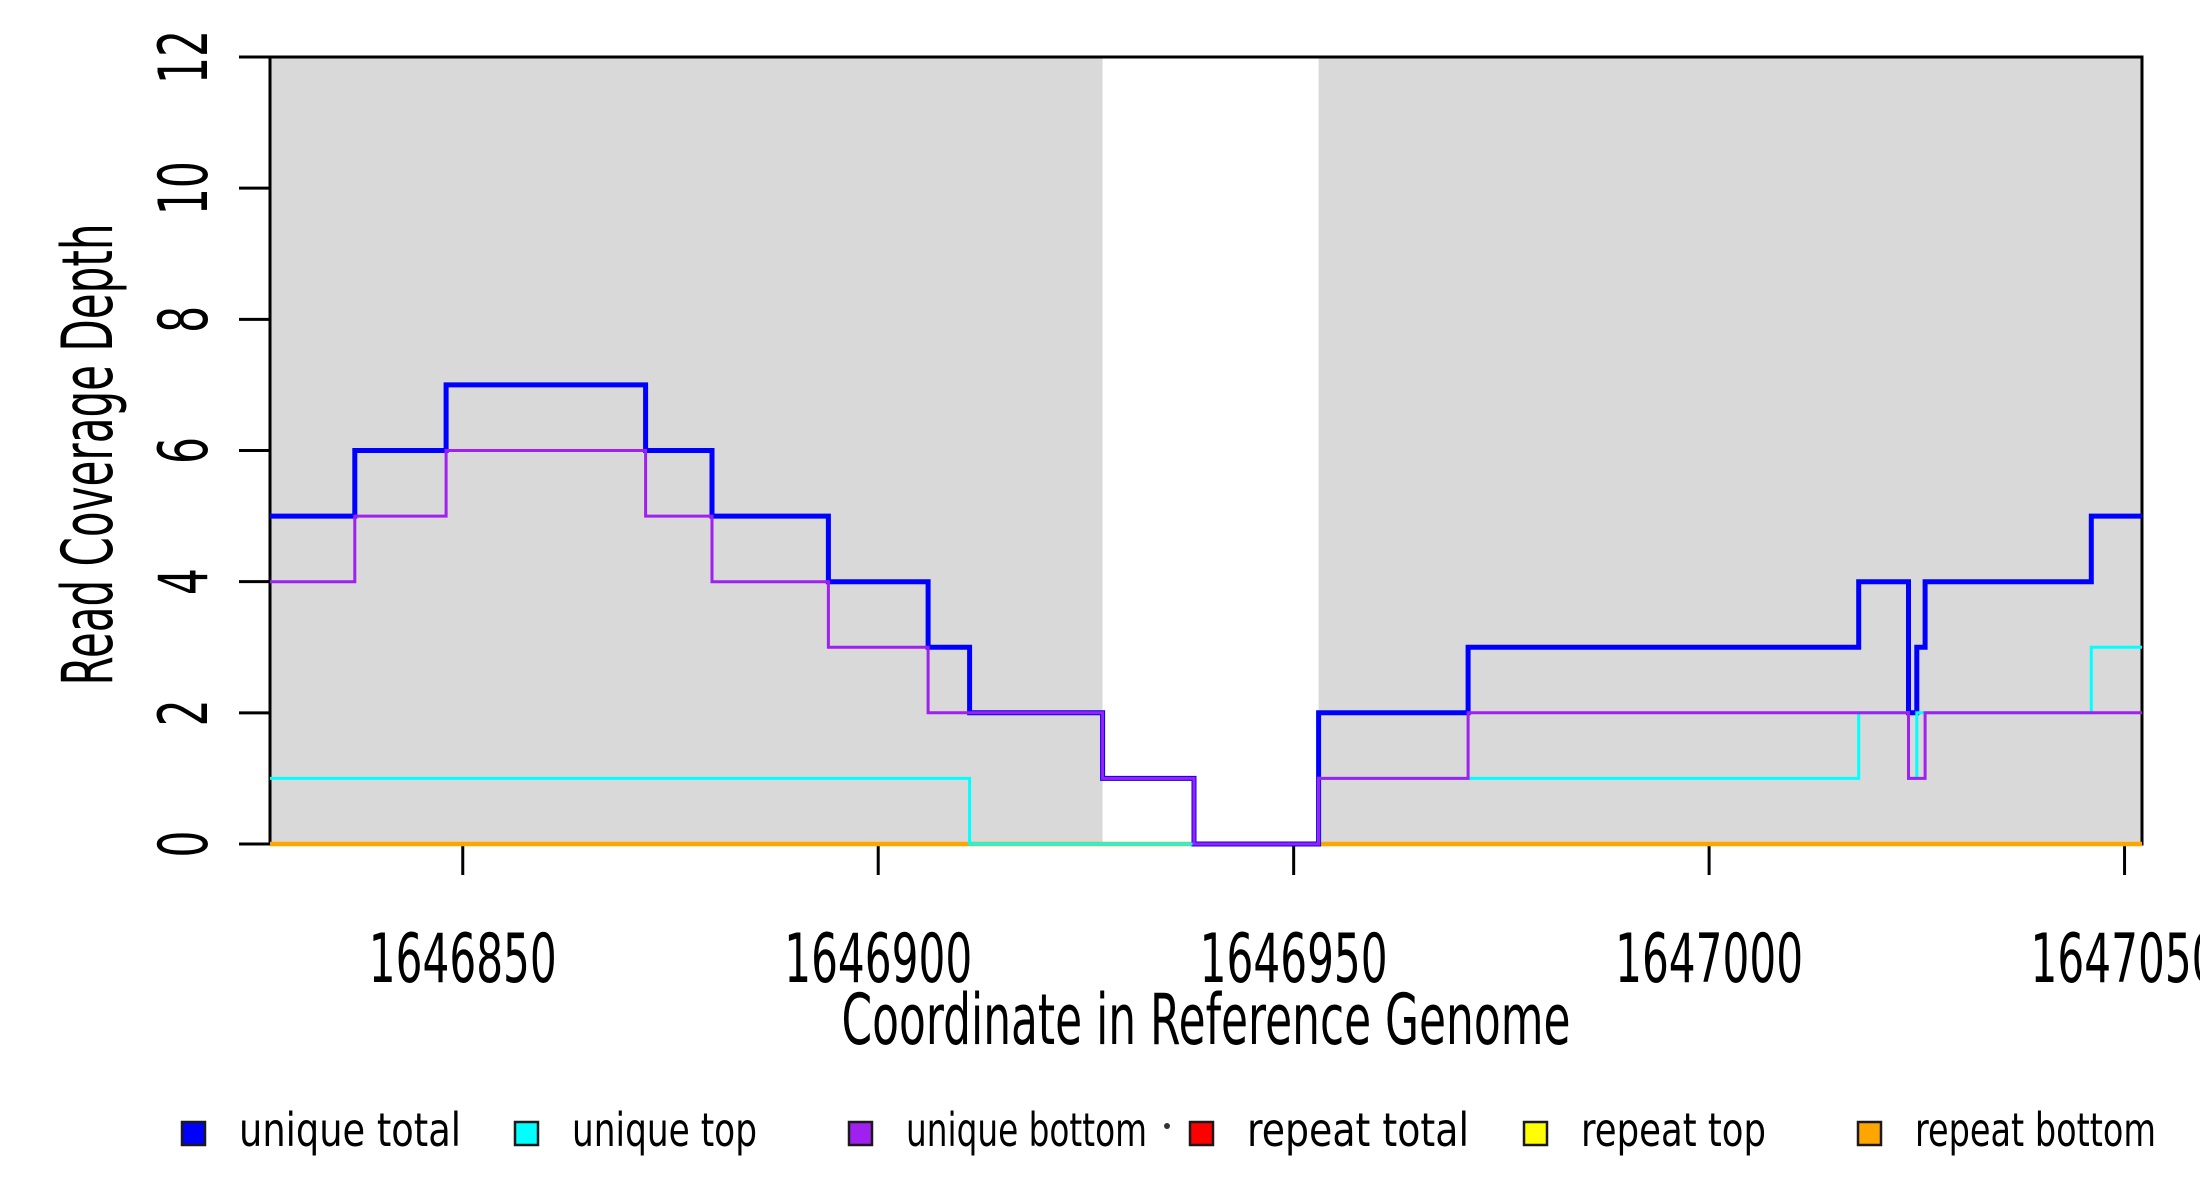 Image resolution: width=2200 pixels, height=1200 pixels. I want to click on legend-label-unique-total: unique total, so click(350, 1130).